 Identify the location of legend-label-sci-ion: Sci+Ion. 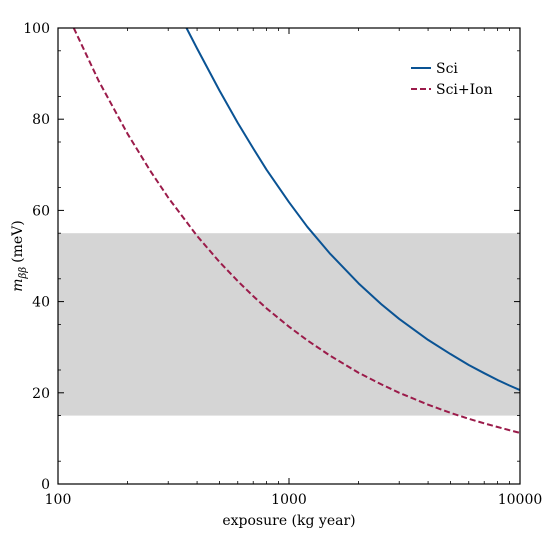
(464, 90).